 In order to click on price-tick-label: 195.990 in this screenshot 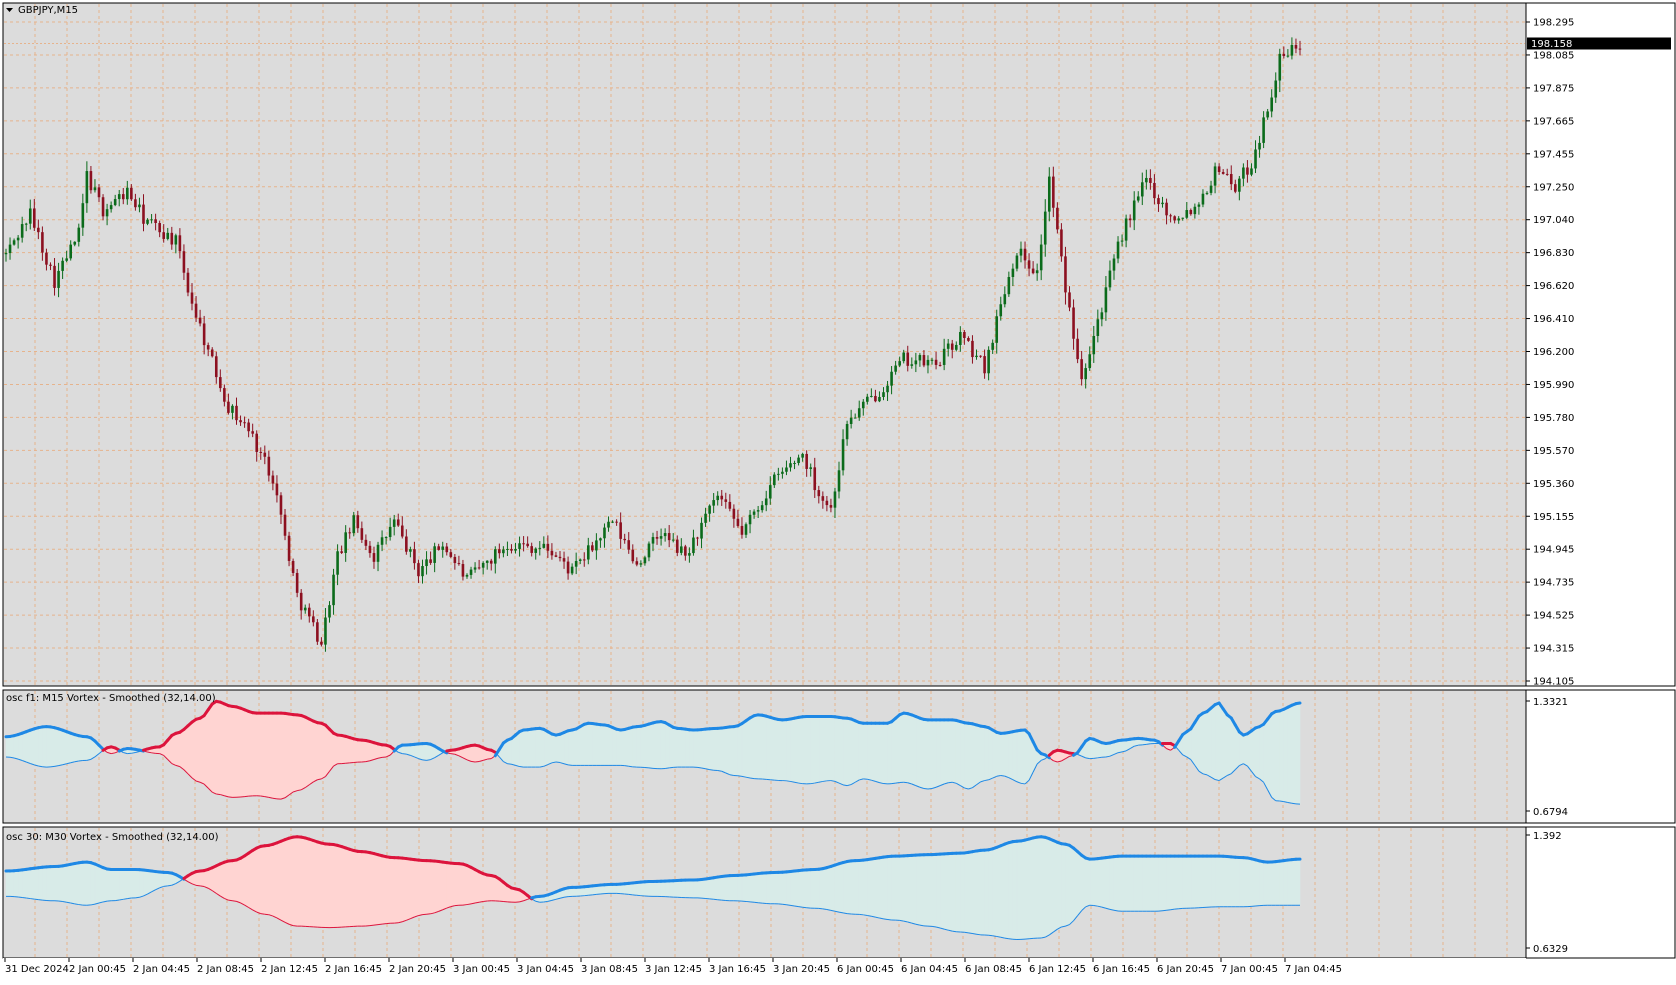, I will do `click(1553, 385)`.